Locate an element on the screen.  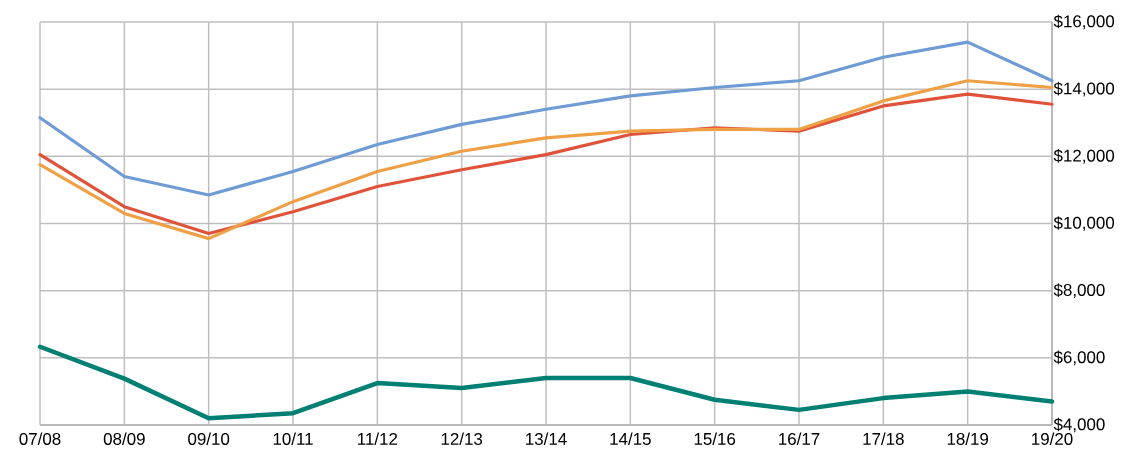
y-tick-label: $4,000 is located at coordinates (1079, 425).